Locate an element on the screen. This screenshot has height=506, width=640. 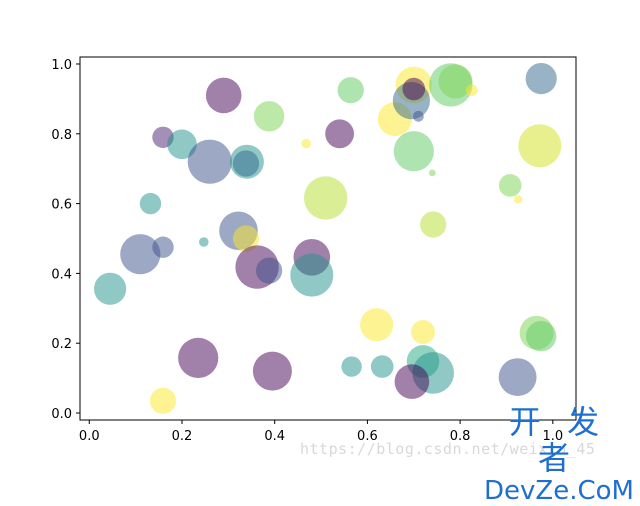
x-tick-label: 0.0 is located at coordinates (89, 436).